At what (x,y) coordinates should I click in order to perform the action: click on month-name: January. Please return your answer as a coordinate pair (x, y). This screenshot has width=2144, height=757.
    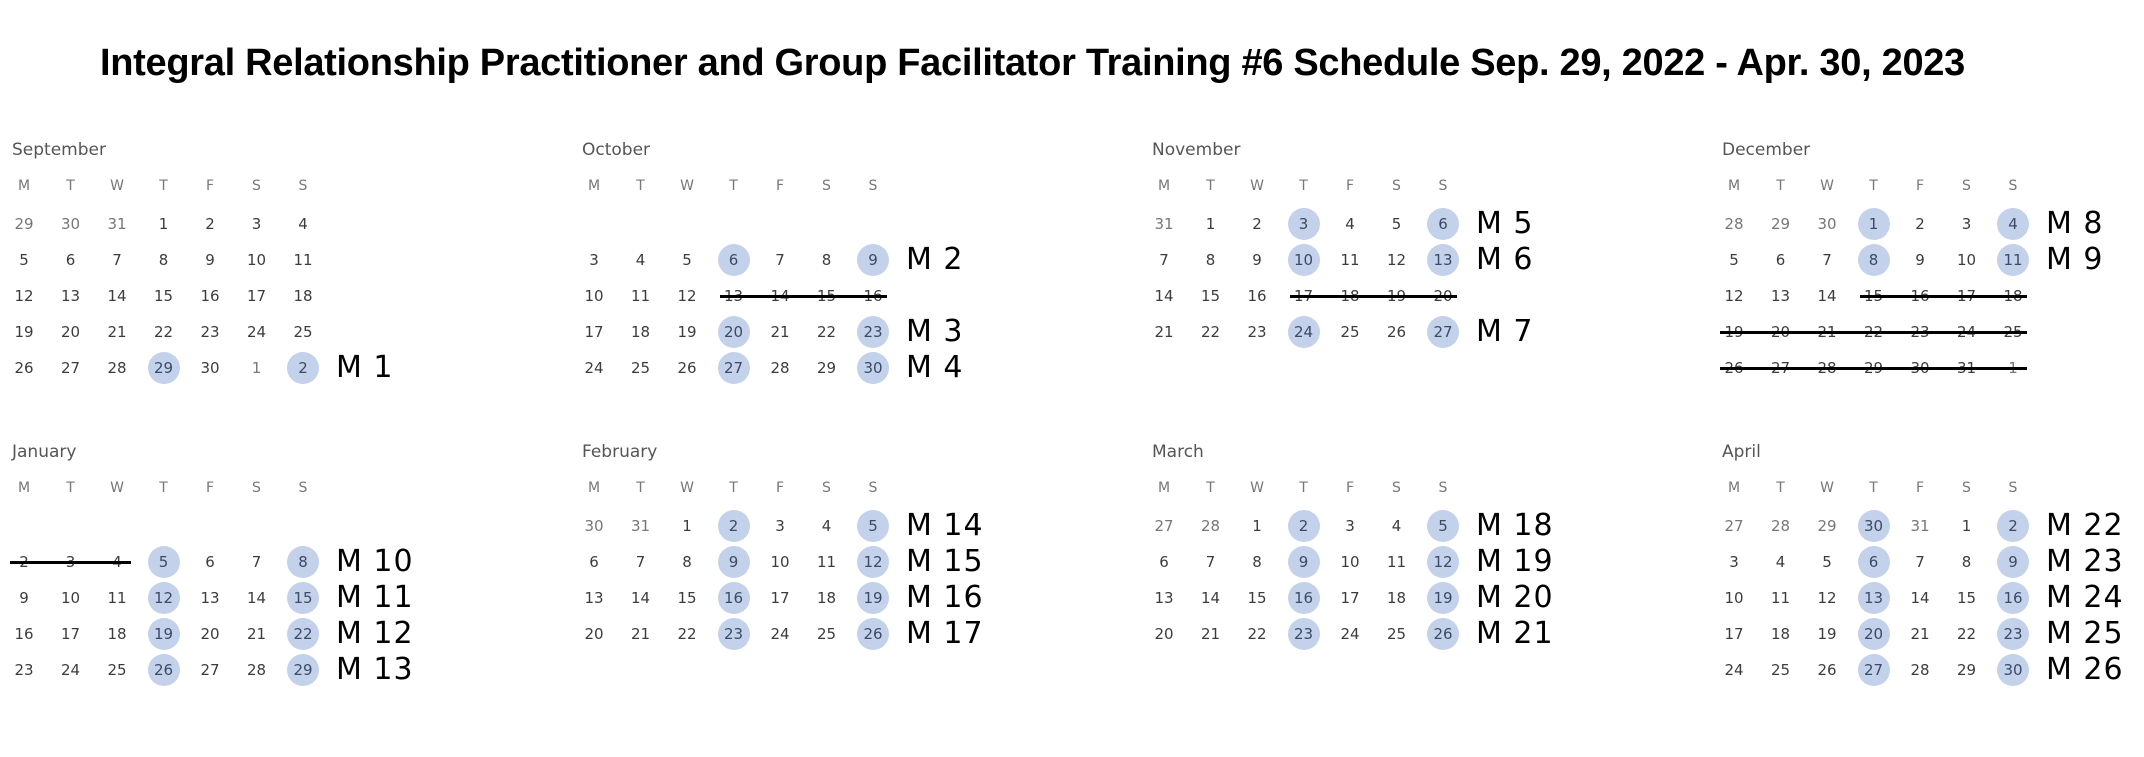
    Looking at the image, I should click on (44, 452).